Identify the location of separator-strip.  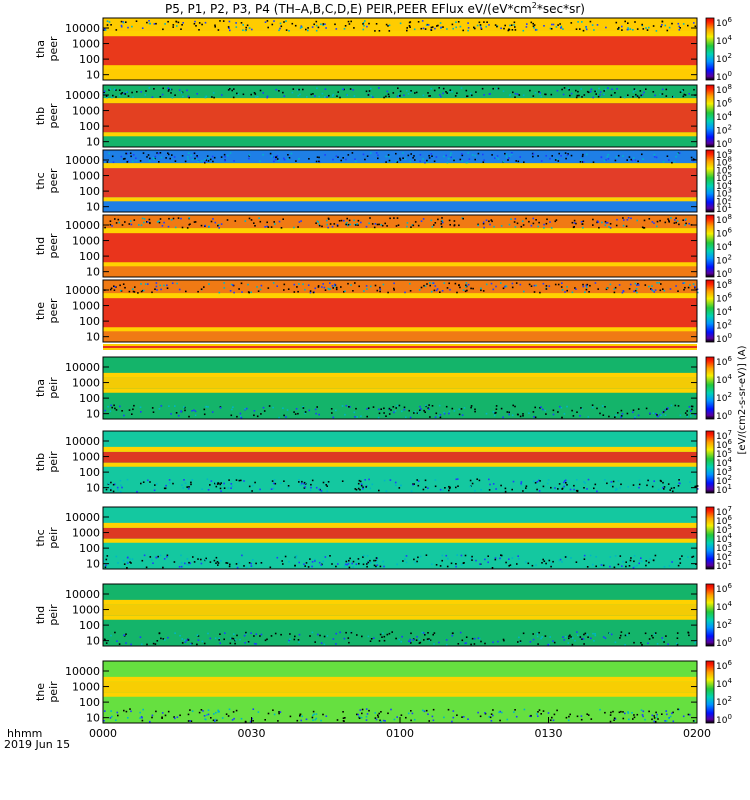
(400, 347).